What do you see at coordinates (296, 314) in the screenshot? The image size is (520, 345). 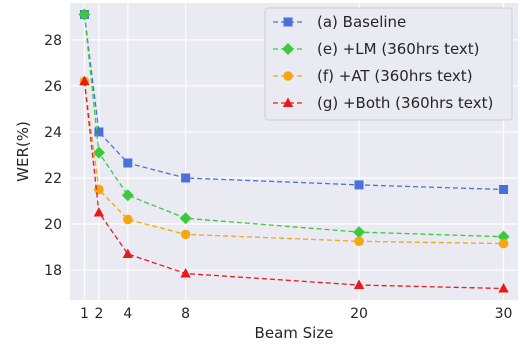 I see `x-axis-ticks: 1 2 4 8 20 30` at bounding box center [296, 314].